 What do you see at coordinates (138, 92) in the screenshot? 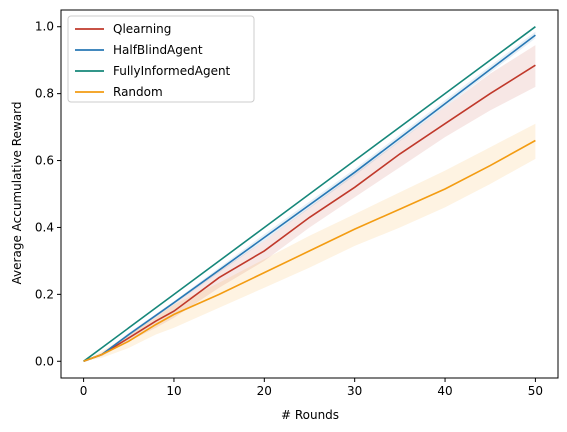
I see `legend-label-random: Random` at bounding box center [138, 92].